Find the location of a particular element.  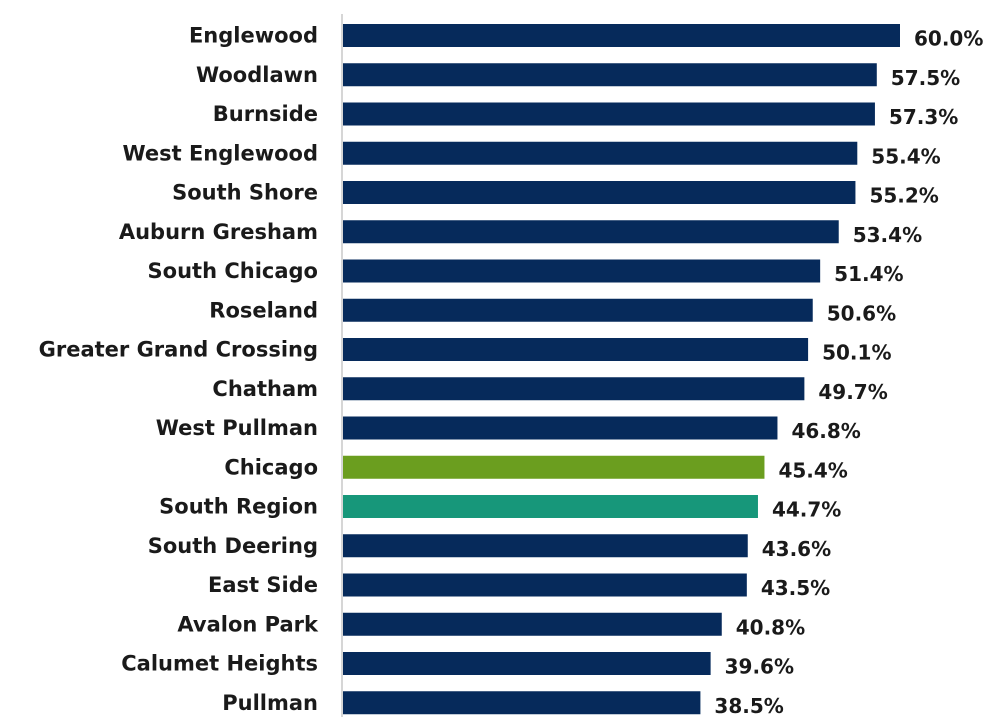

bar-greater-grand-crossing is located at coordinates (576, 349).